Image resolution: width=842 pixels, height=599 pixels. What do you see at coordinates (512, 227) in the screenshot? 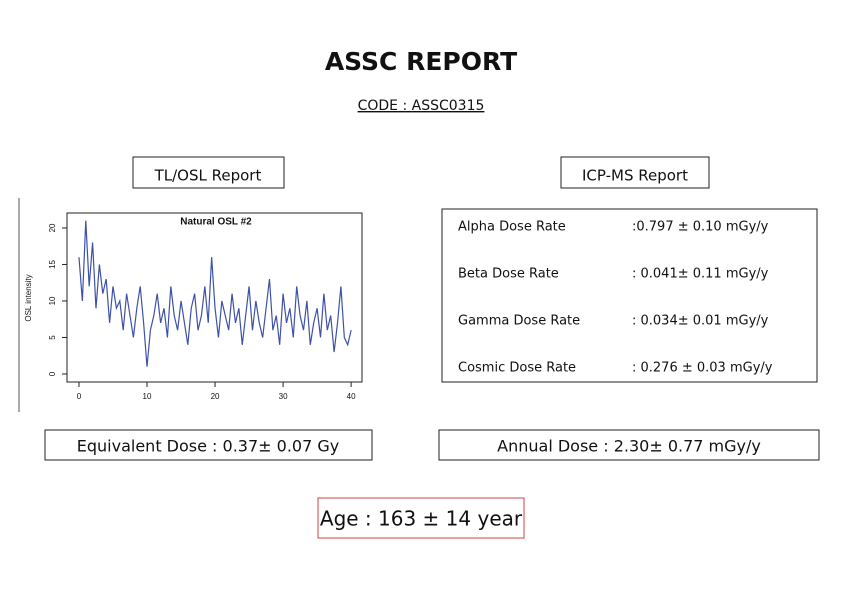
I see `row-label: Alpha Dose Rate` at bounding box center [512, 227].